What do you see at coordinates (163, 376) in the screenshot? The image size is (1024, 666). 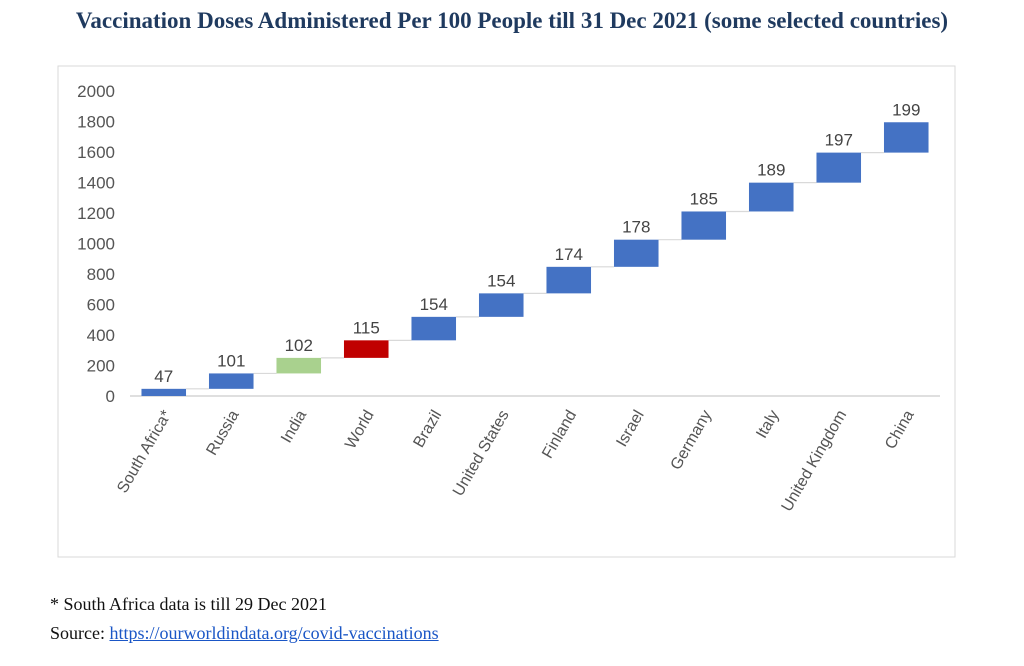 I see `data-label: 47` at bounding box center [163, 376].